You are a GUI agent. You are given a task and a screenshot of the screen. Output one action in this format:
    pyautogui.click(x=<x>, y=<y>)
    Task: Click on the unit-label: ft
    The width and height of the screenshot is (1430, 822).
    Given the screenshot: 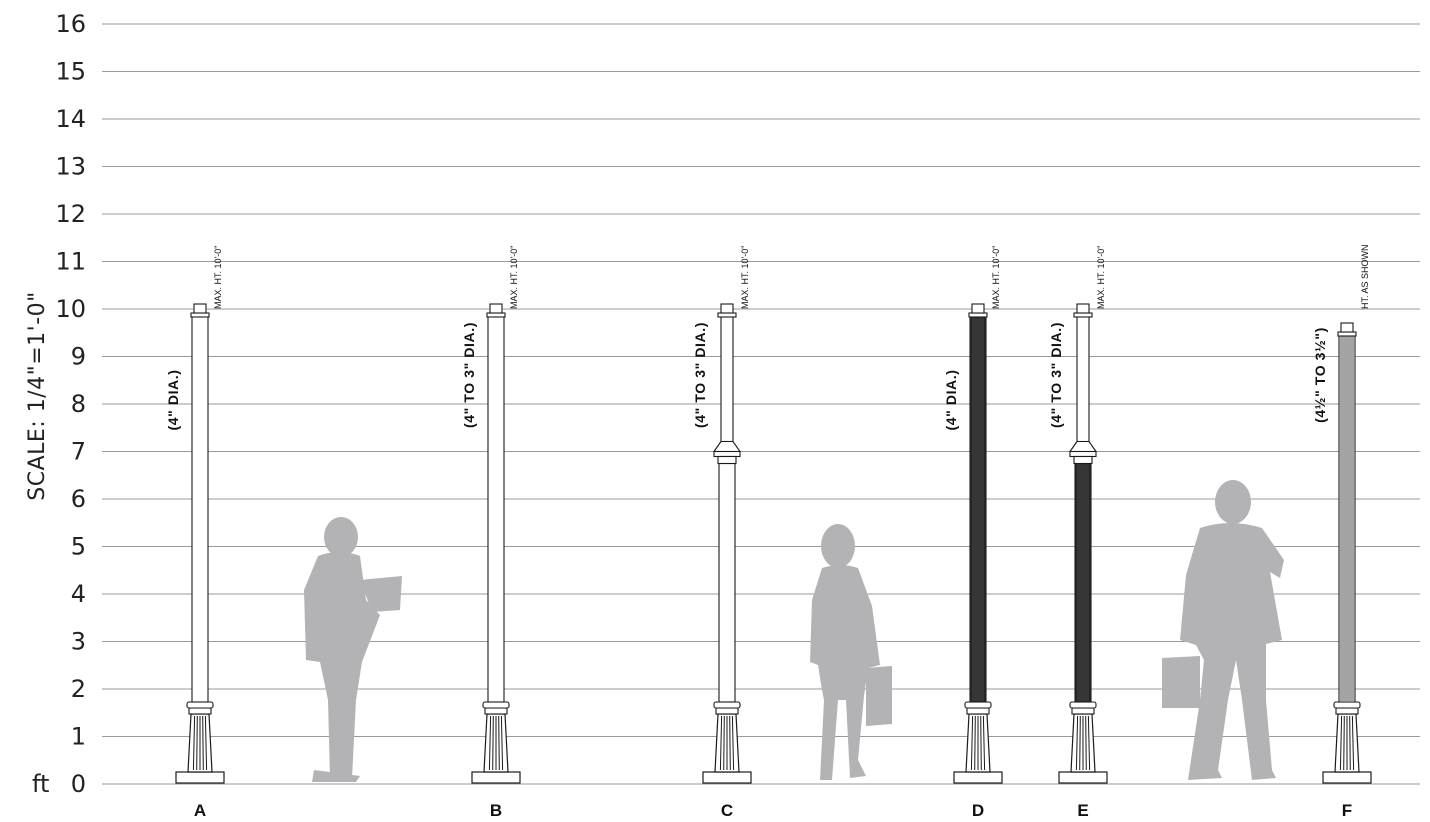 What is the action you would take?
    pyautogui.click(x=40, y=784)
    